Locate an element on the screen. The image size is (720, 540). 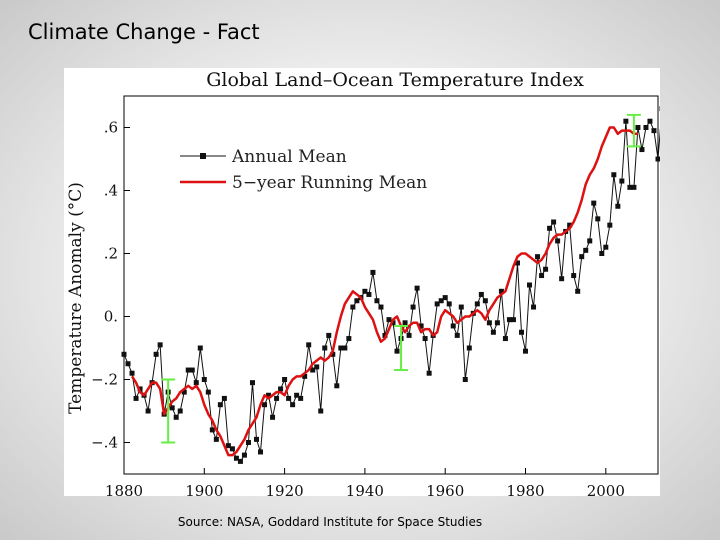
x-tick-label: 1880 is located at coordinates (124, 489).